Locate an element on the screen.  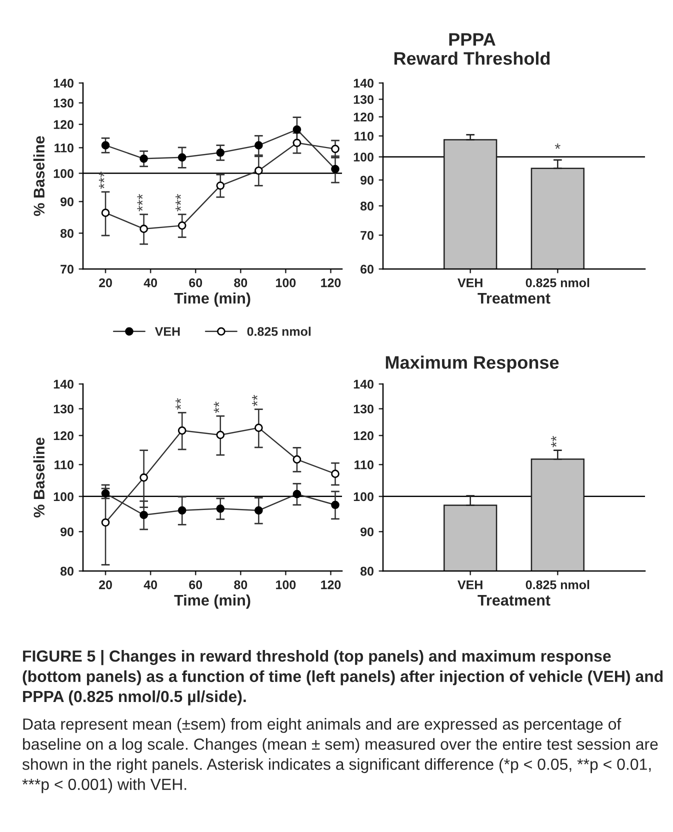
chart-title: Maximum Response is located at coordinates (472, 364).